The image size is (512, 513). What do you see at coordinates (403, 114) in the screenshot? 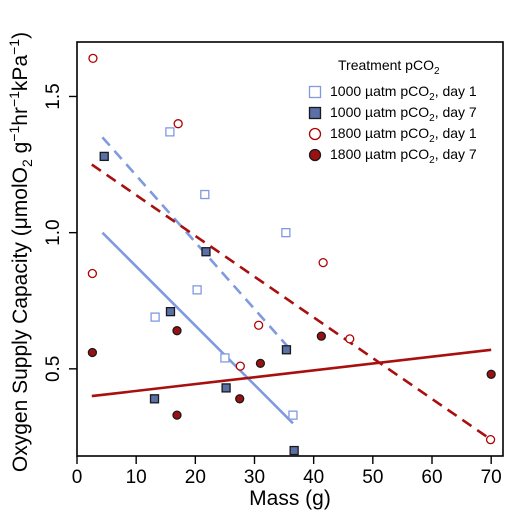
I see `legend-entry: 1000 µatm pCO2, day 7` at bounding box center [403, 114].